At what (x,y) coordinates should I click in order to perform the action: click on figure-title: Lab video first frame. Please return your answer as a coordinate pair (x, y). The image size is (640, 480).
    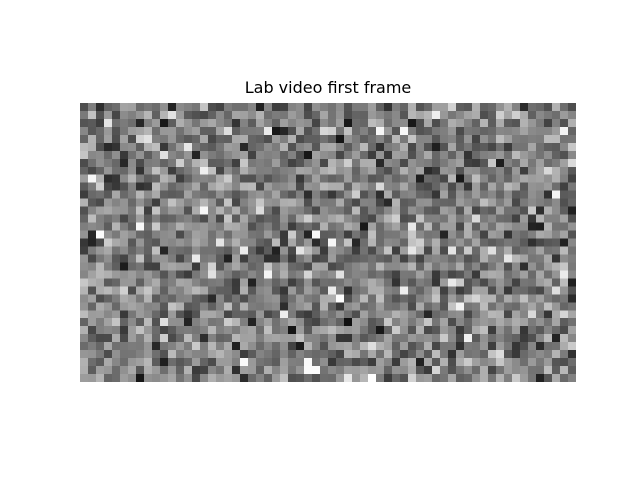
    Looking at the image, I should click on (320, 88).